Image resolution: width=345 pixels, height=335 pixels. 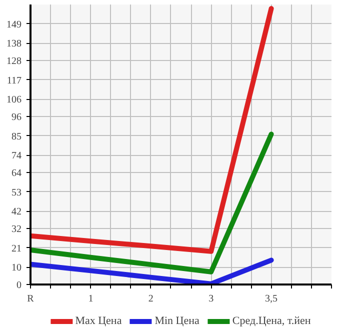 What do you see at coordinates (19, 285) in the screenshot?
I see `y-tick-label: 0` at bounding box center [19, 285].